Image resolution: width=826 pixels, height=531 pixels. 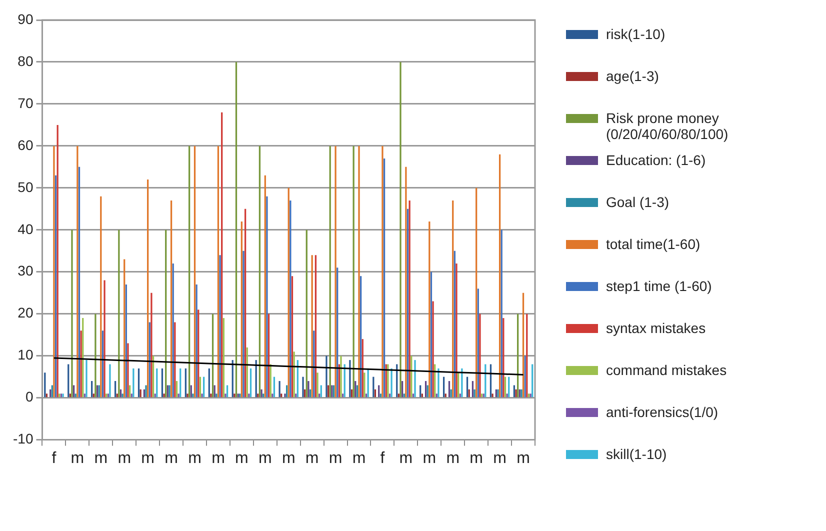 What do you see at coordinates (636, 454) in the screenshot?
I see `legend-label: skill(1-10)` at bounding box center [636, 454].